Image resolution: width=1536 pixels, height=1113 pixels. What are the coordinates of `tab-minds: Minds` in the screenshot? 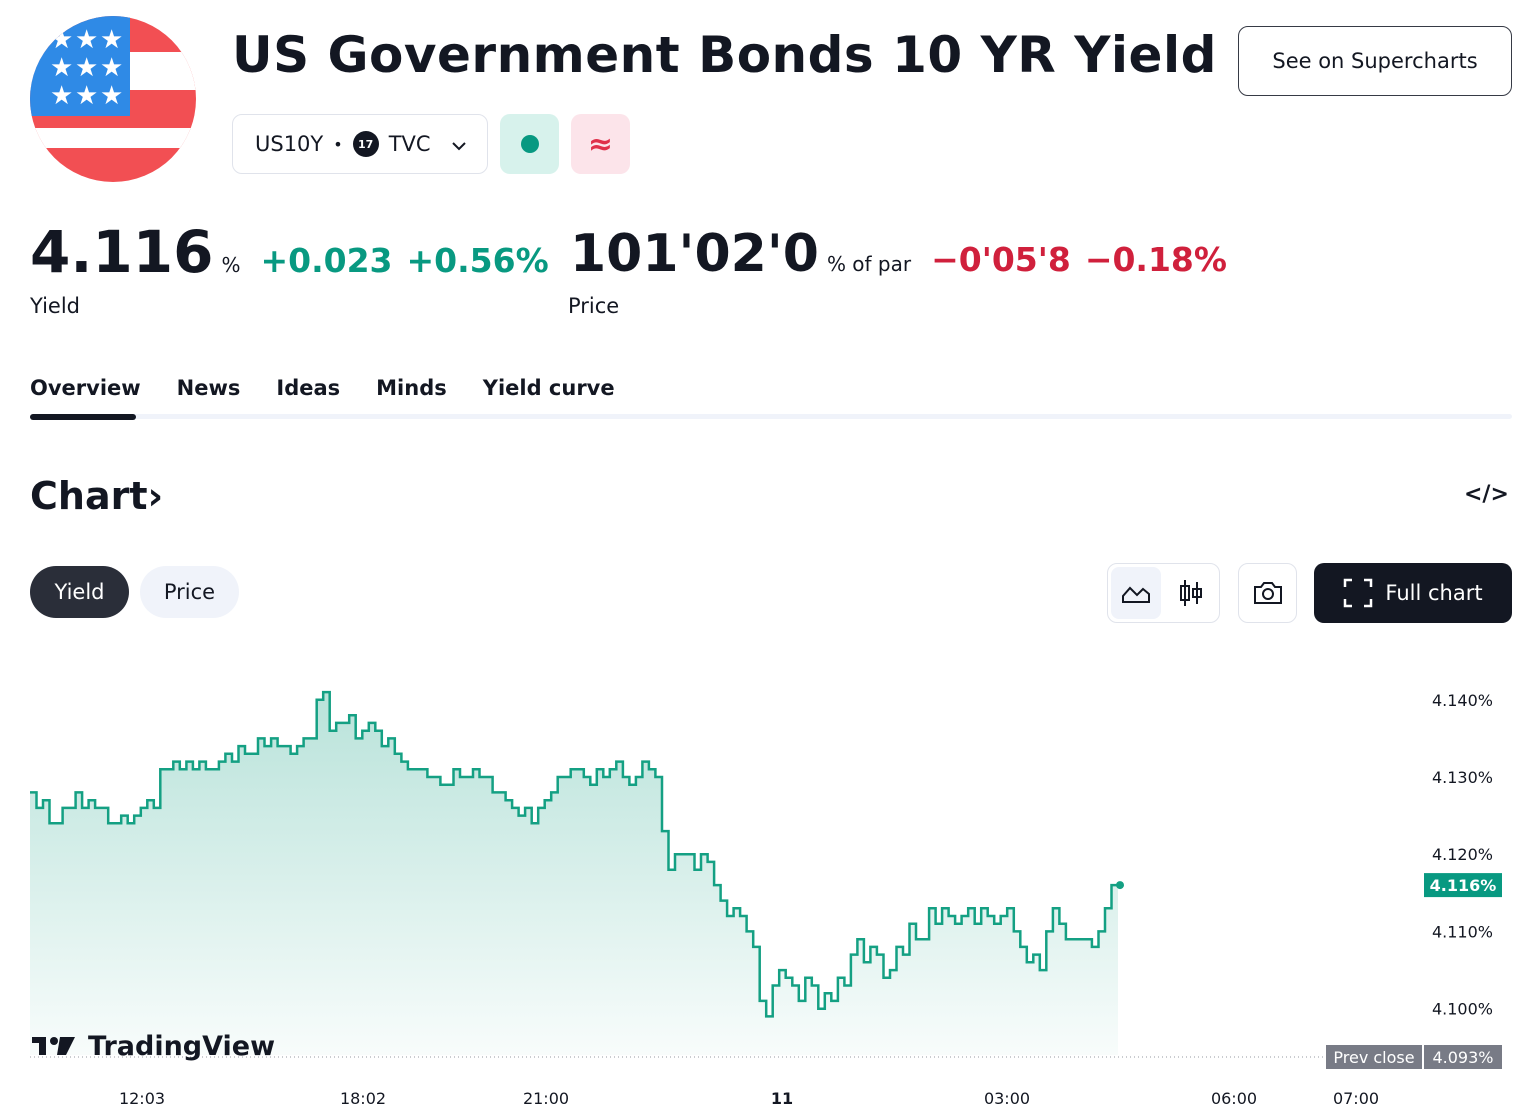 It's located at (411, 388).